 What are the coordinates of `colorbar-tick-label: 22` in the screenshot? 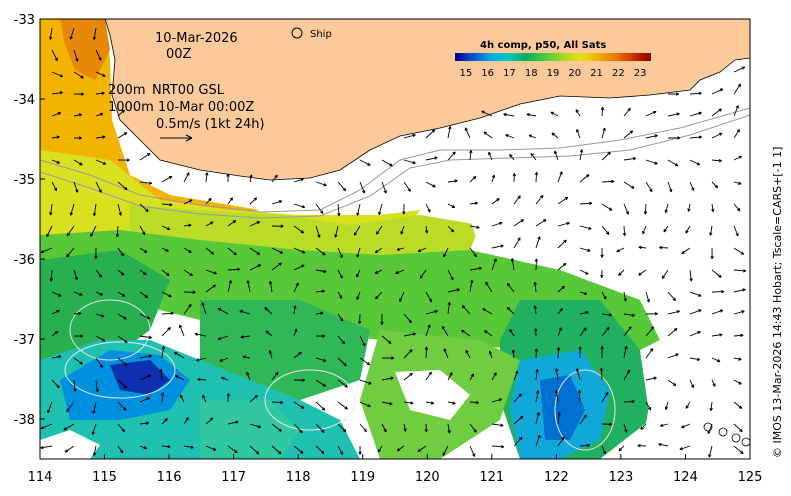 It's located at (618, 73).